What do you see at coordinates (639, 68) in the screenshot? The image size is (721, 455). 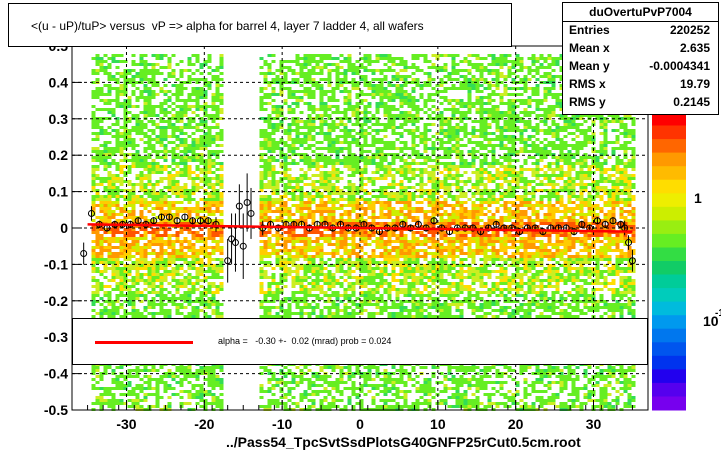 I see `stats-row-mean-y: Mean y -0.0004341` at bounding box center [639, 68].